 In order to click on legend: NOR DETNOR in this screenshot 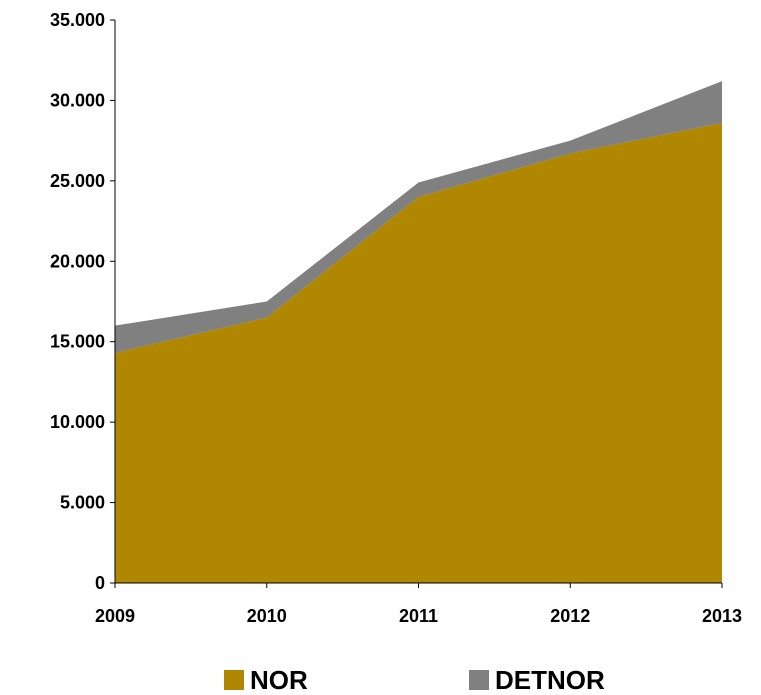, I will do `click(380, 680)`.